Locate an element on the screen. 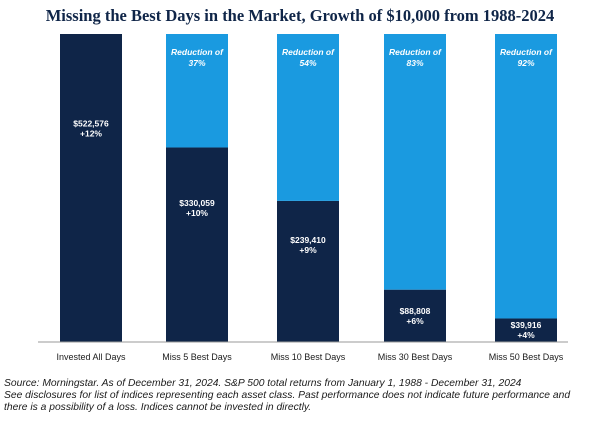 The height and width of the screenshot is (421, 600). return-label-2: +9% is located at coordinates (308, 250).